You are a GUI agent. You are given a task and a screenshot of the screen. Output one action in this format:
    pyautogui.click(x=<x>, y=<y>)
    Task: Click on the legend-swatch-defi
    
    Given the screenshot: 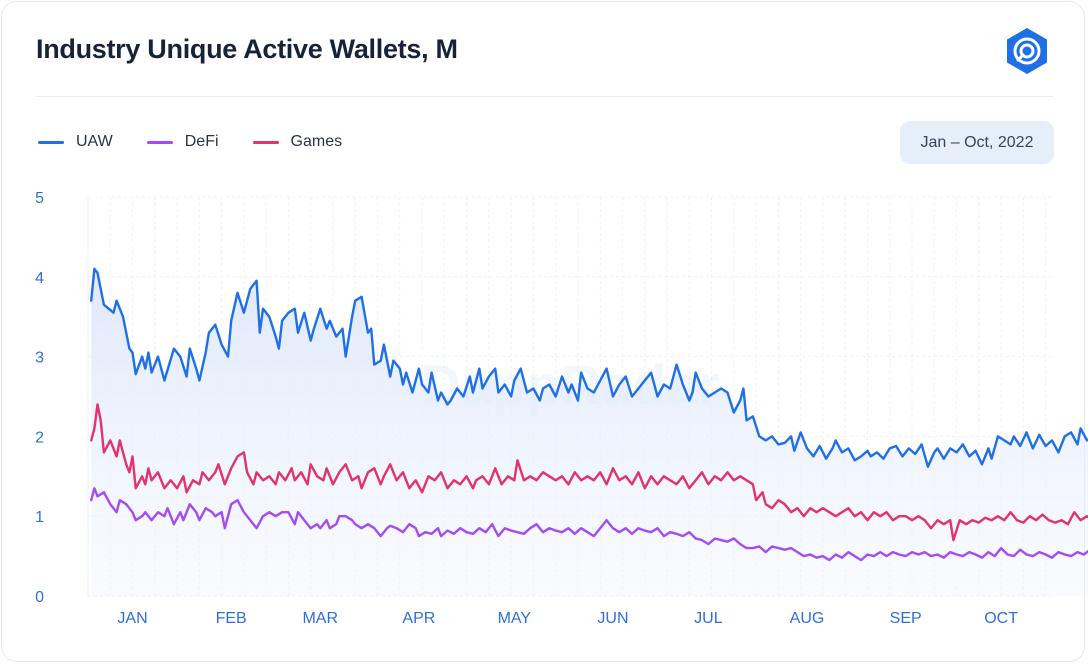 What is the action you would take?
    pyautogui.click(x=159, y=142)
    